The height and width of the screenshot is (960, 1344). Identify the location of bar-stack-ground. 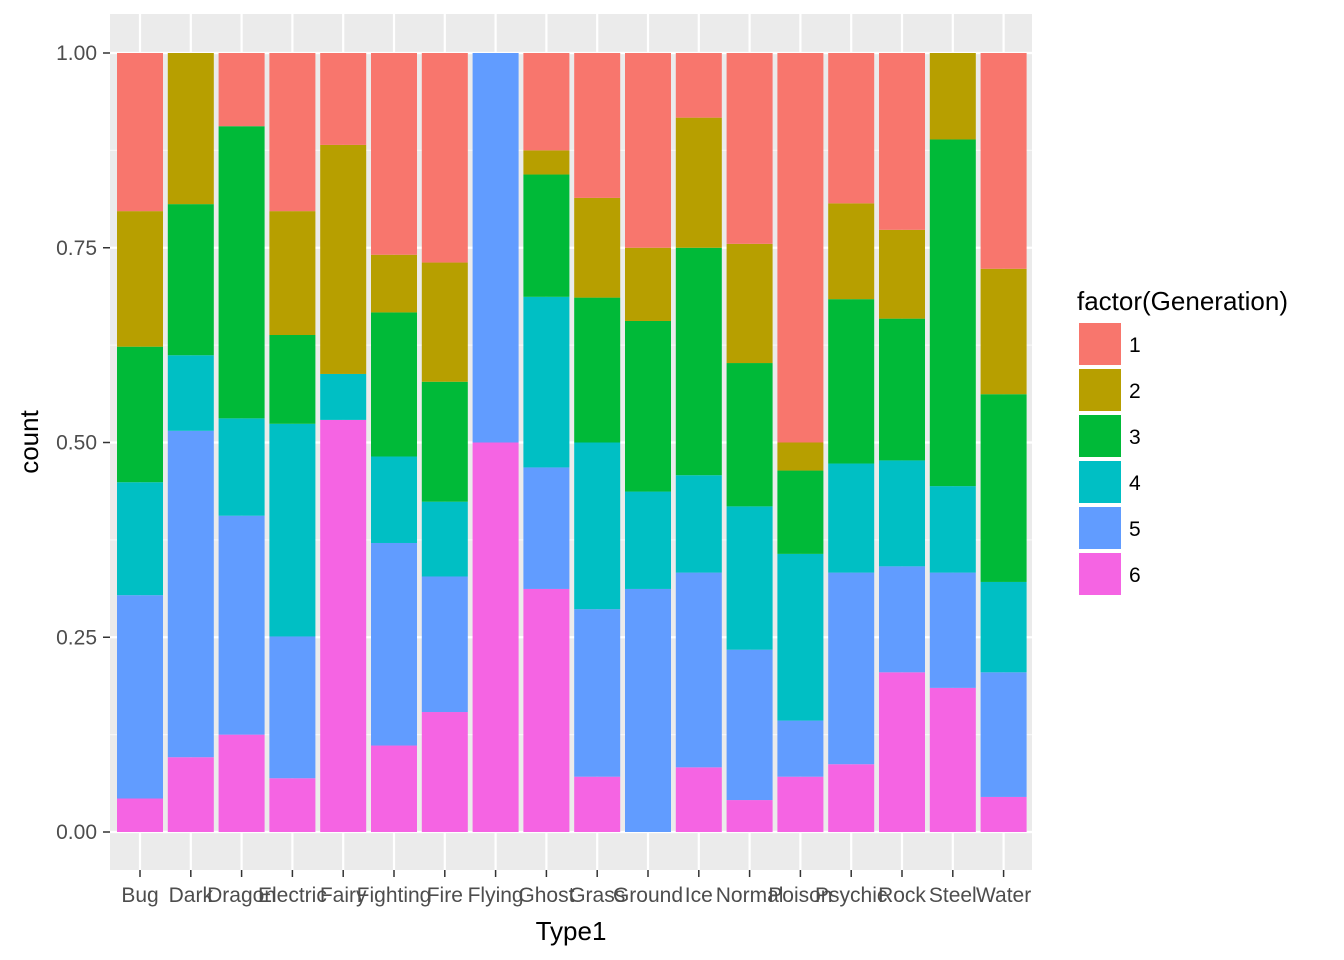
(648, 442).